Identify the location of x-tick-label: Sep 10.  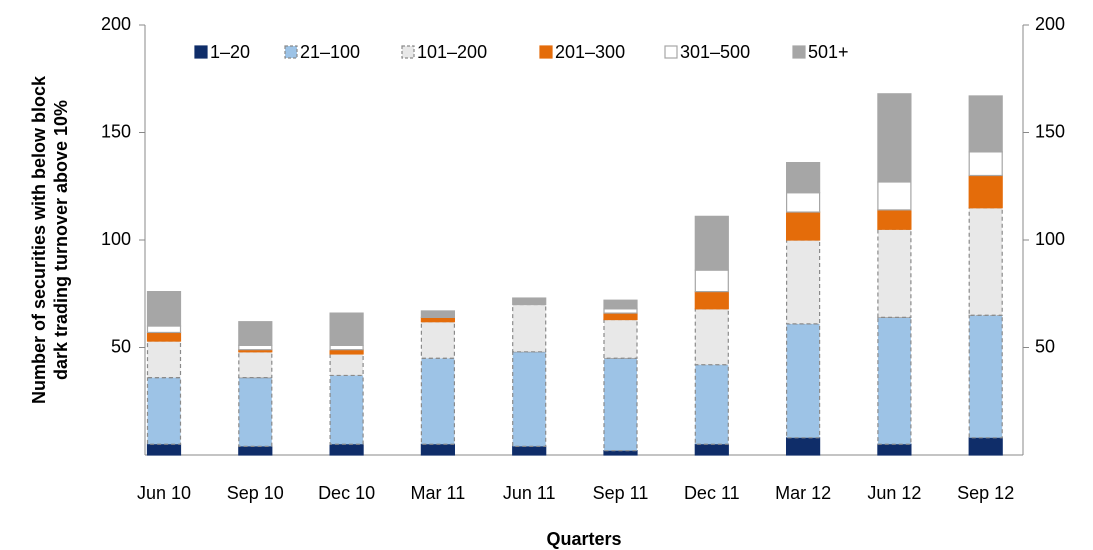
(255, 493).